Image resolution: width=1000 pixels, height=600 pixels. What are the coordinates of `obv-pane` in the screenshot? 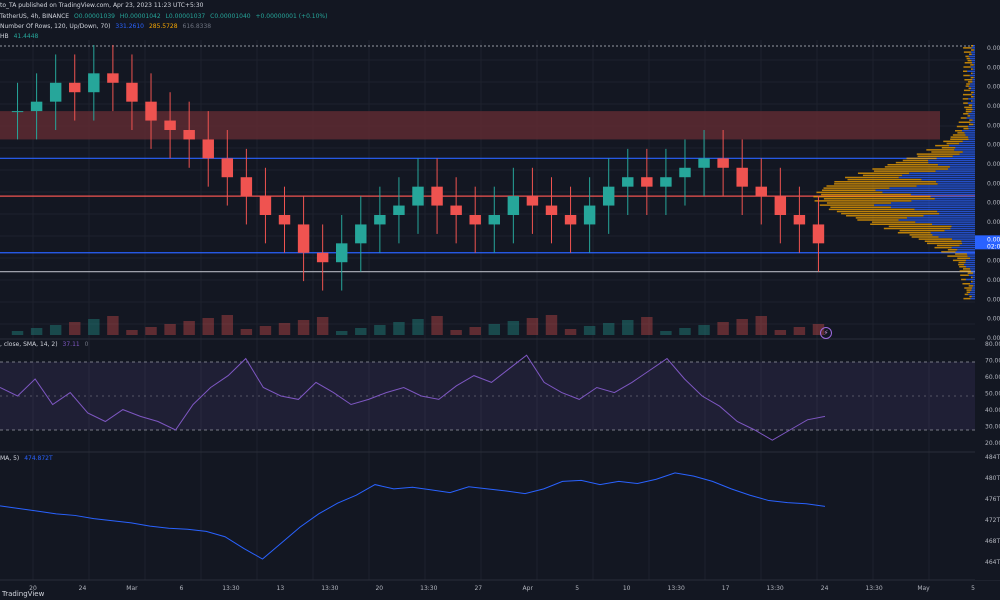 It's located at (413, 516).